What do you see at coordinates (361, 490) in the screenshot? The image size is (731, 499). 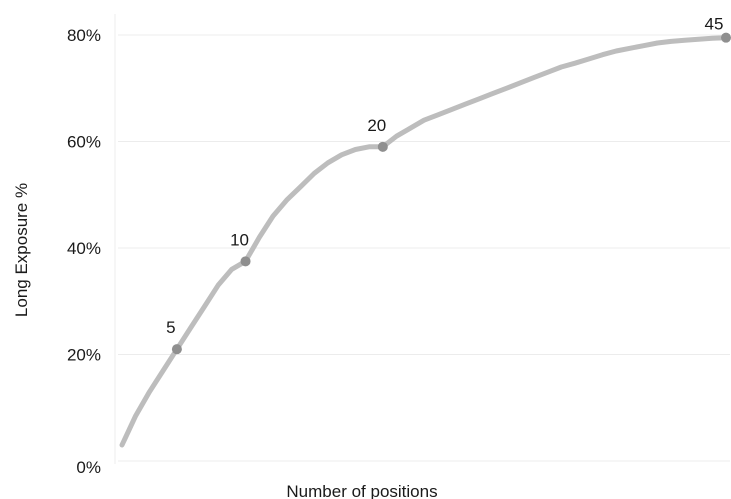 I see `x-axis-title: Number of positions` at bounding box center [361, 490].